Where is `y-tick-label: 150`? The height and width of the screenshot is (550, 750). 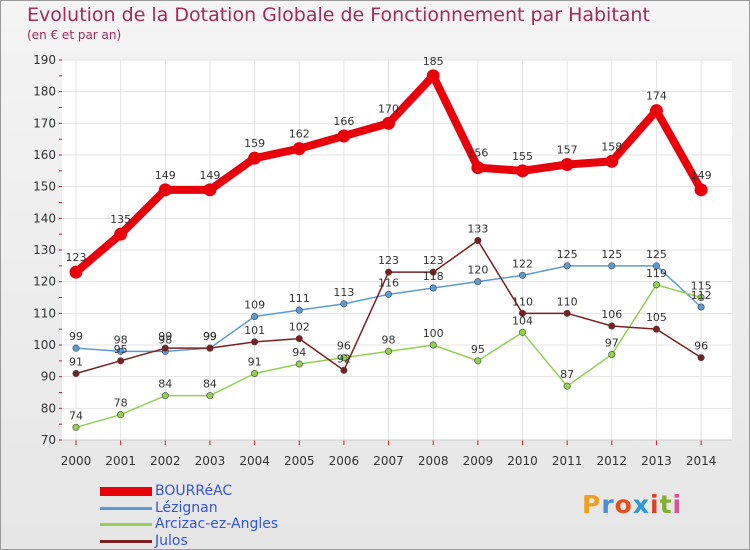 y-tick-label: 150 is located at coordinates (44, 187).